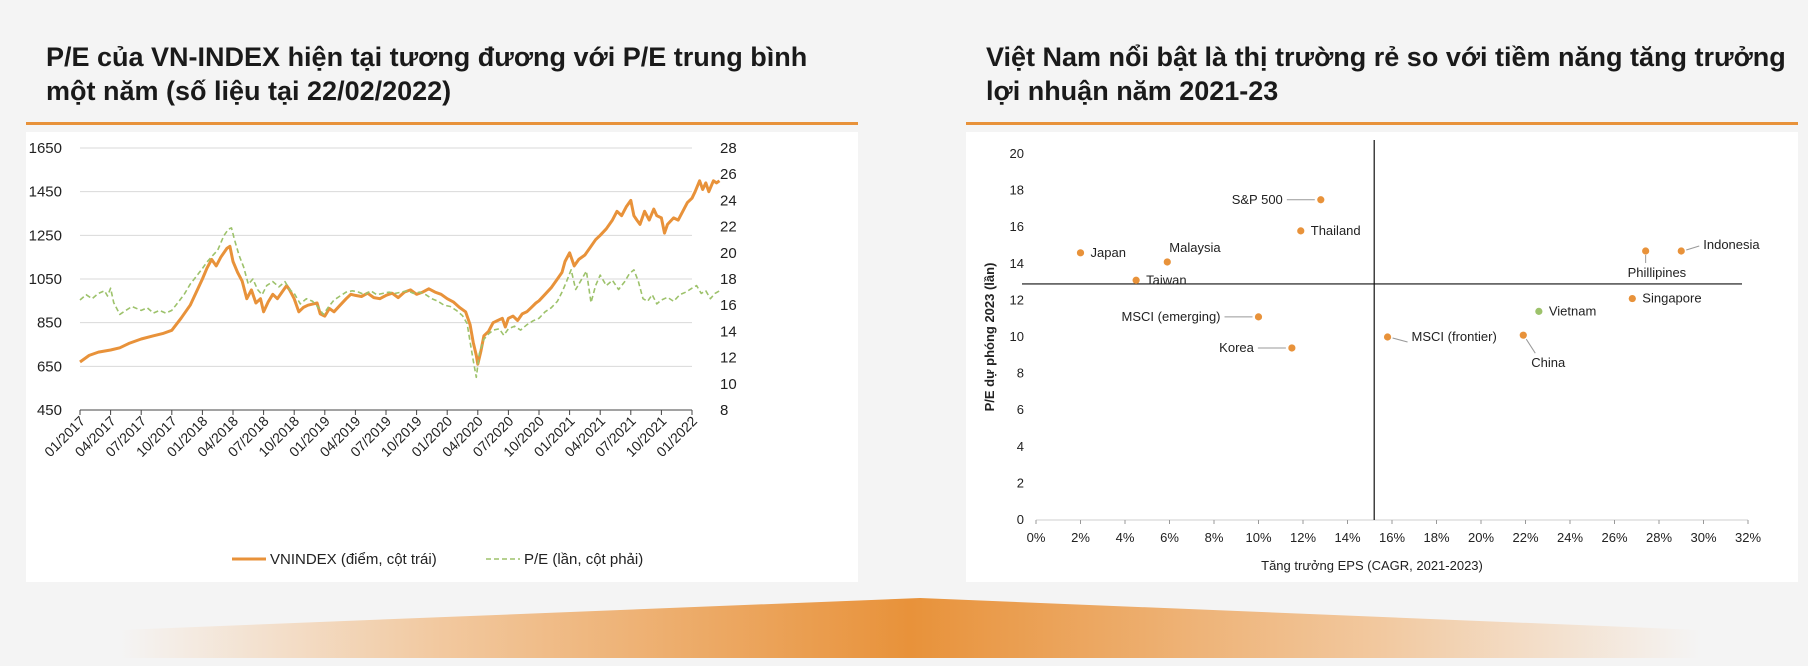 The image size is (1808, 666). I want to click on x-tick-label: 30%, so click(1703, 537).